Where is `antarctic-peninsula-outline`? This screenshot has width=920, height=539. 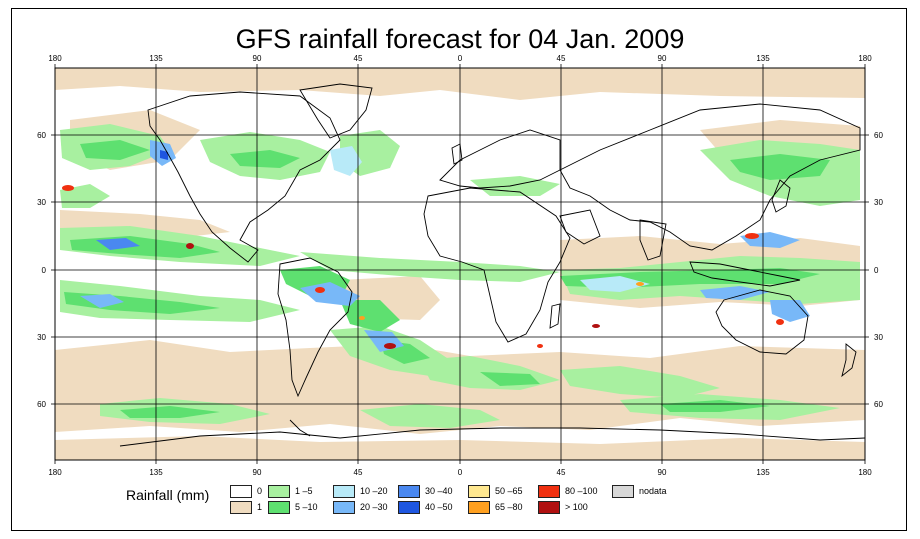 antarctic-peninsula-outline is located at coordinates (300, 428).